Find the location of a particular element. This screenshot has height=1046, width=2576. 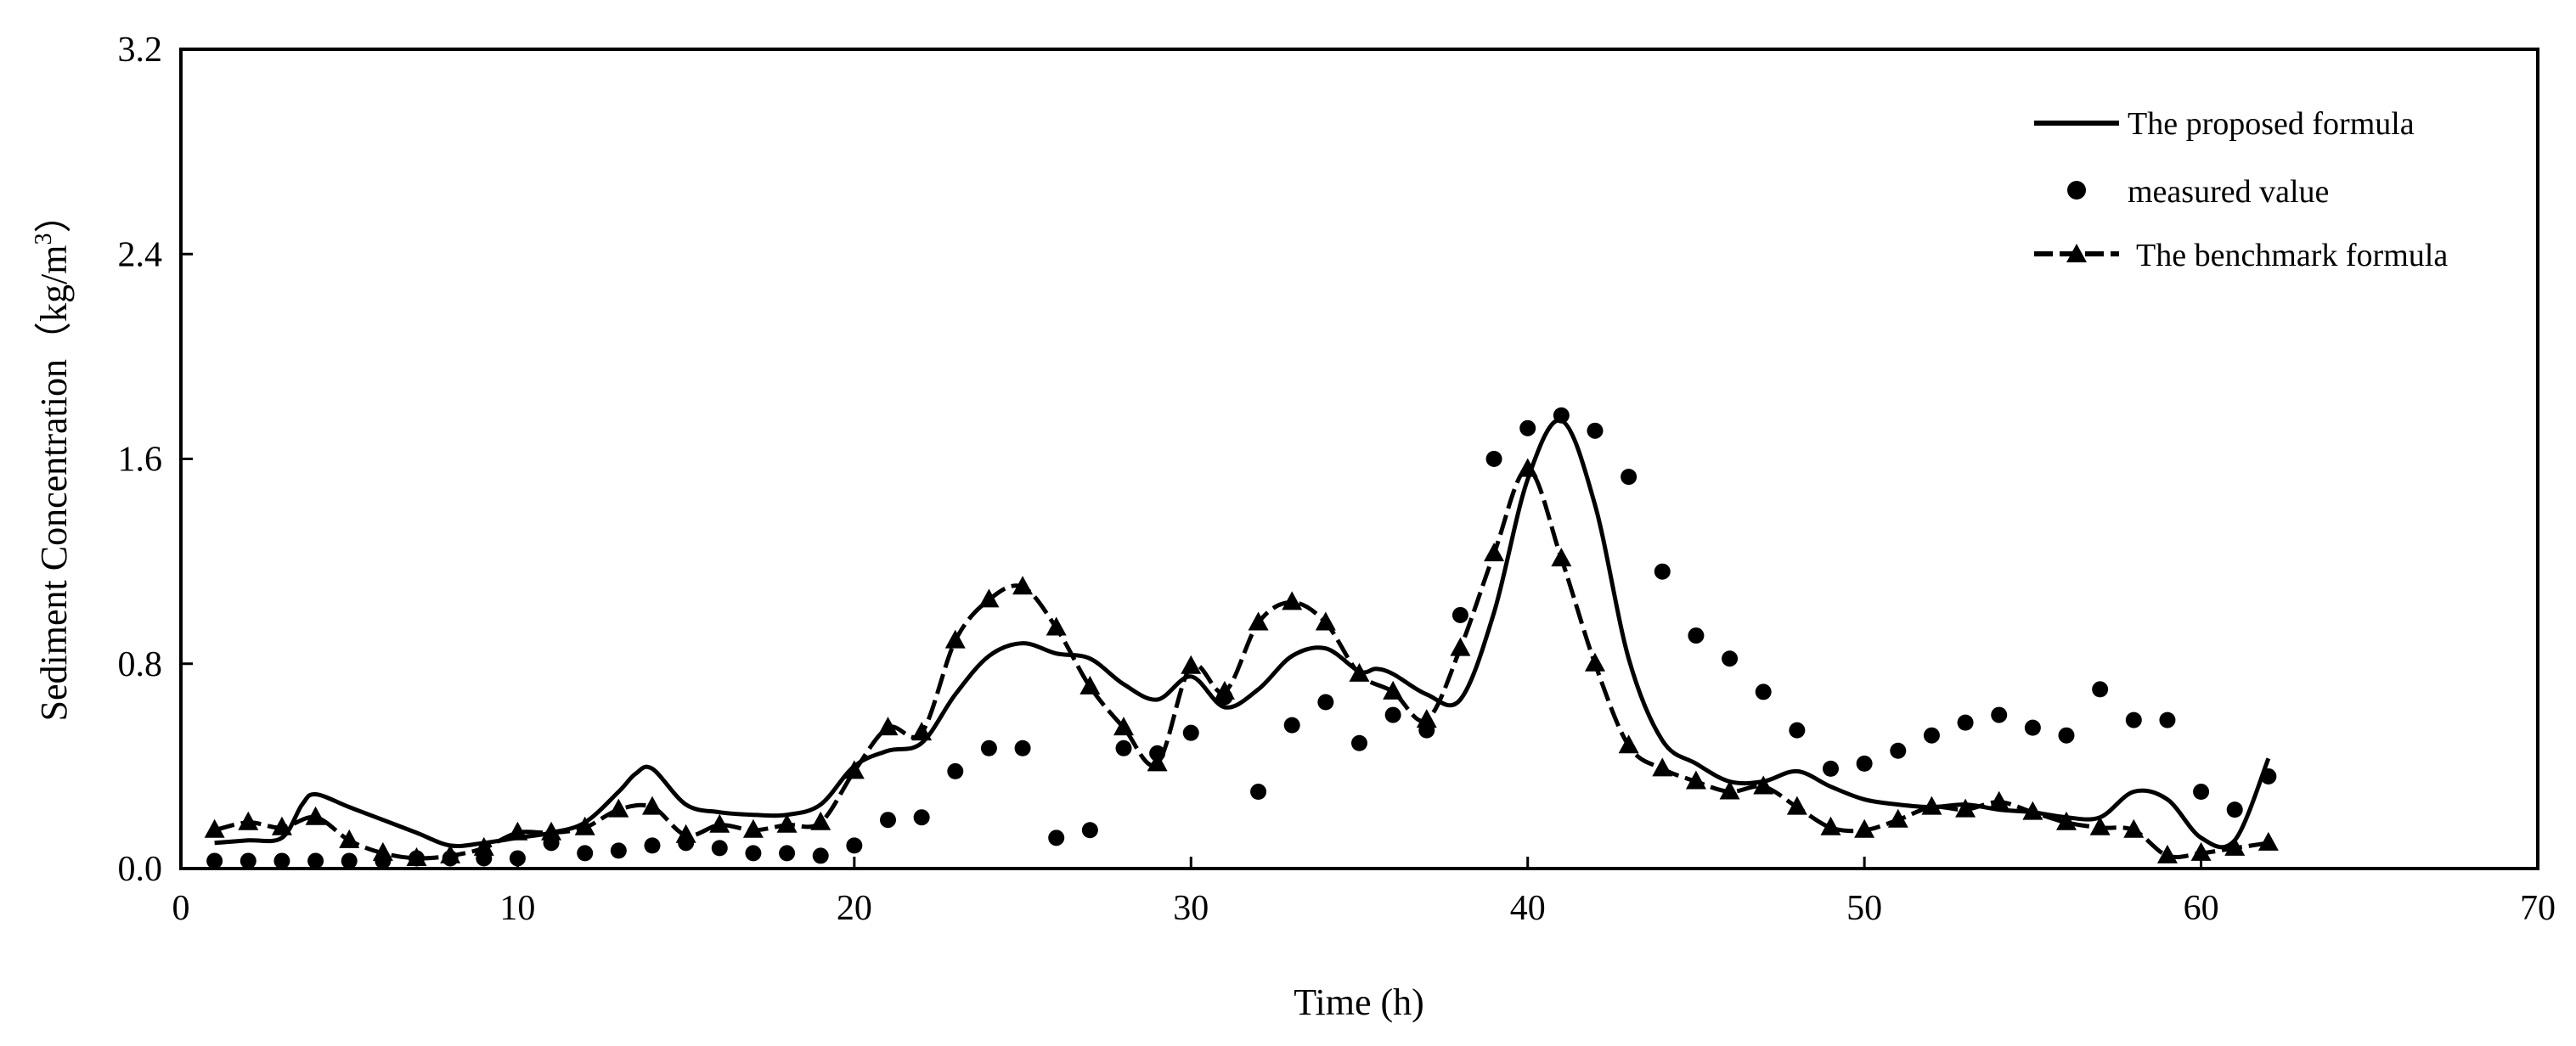

legend-measured-label: measured value is located at coordinates (2228, 192).